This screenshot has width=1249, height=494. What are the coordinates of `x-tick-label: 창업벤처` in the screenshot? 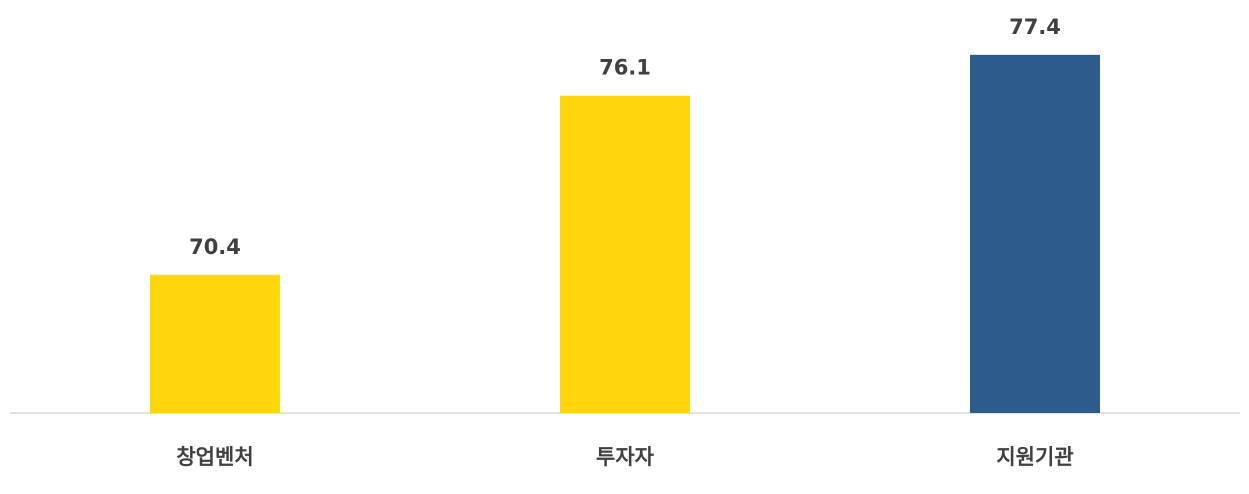 It's located at (214, 457).